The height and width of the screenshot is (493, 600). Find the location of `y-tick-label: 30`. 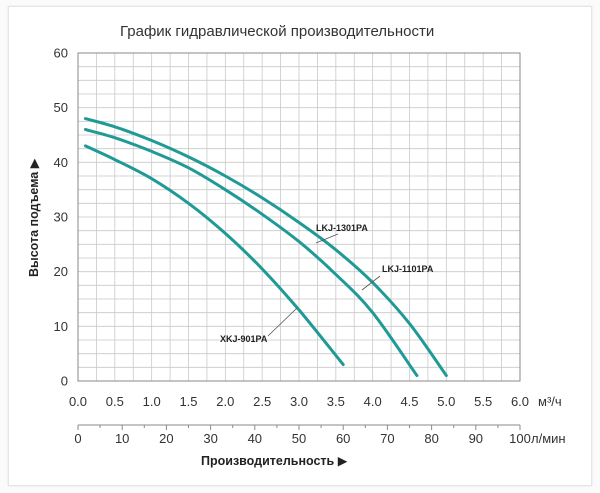

y-tick-label: 30 is located at coordinates (61, 217).